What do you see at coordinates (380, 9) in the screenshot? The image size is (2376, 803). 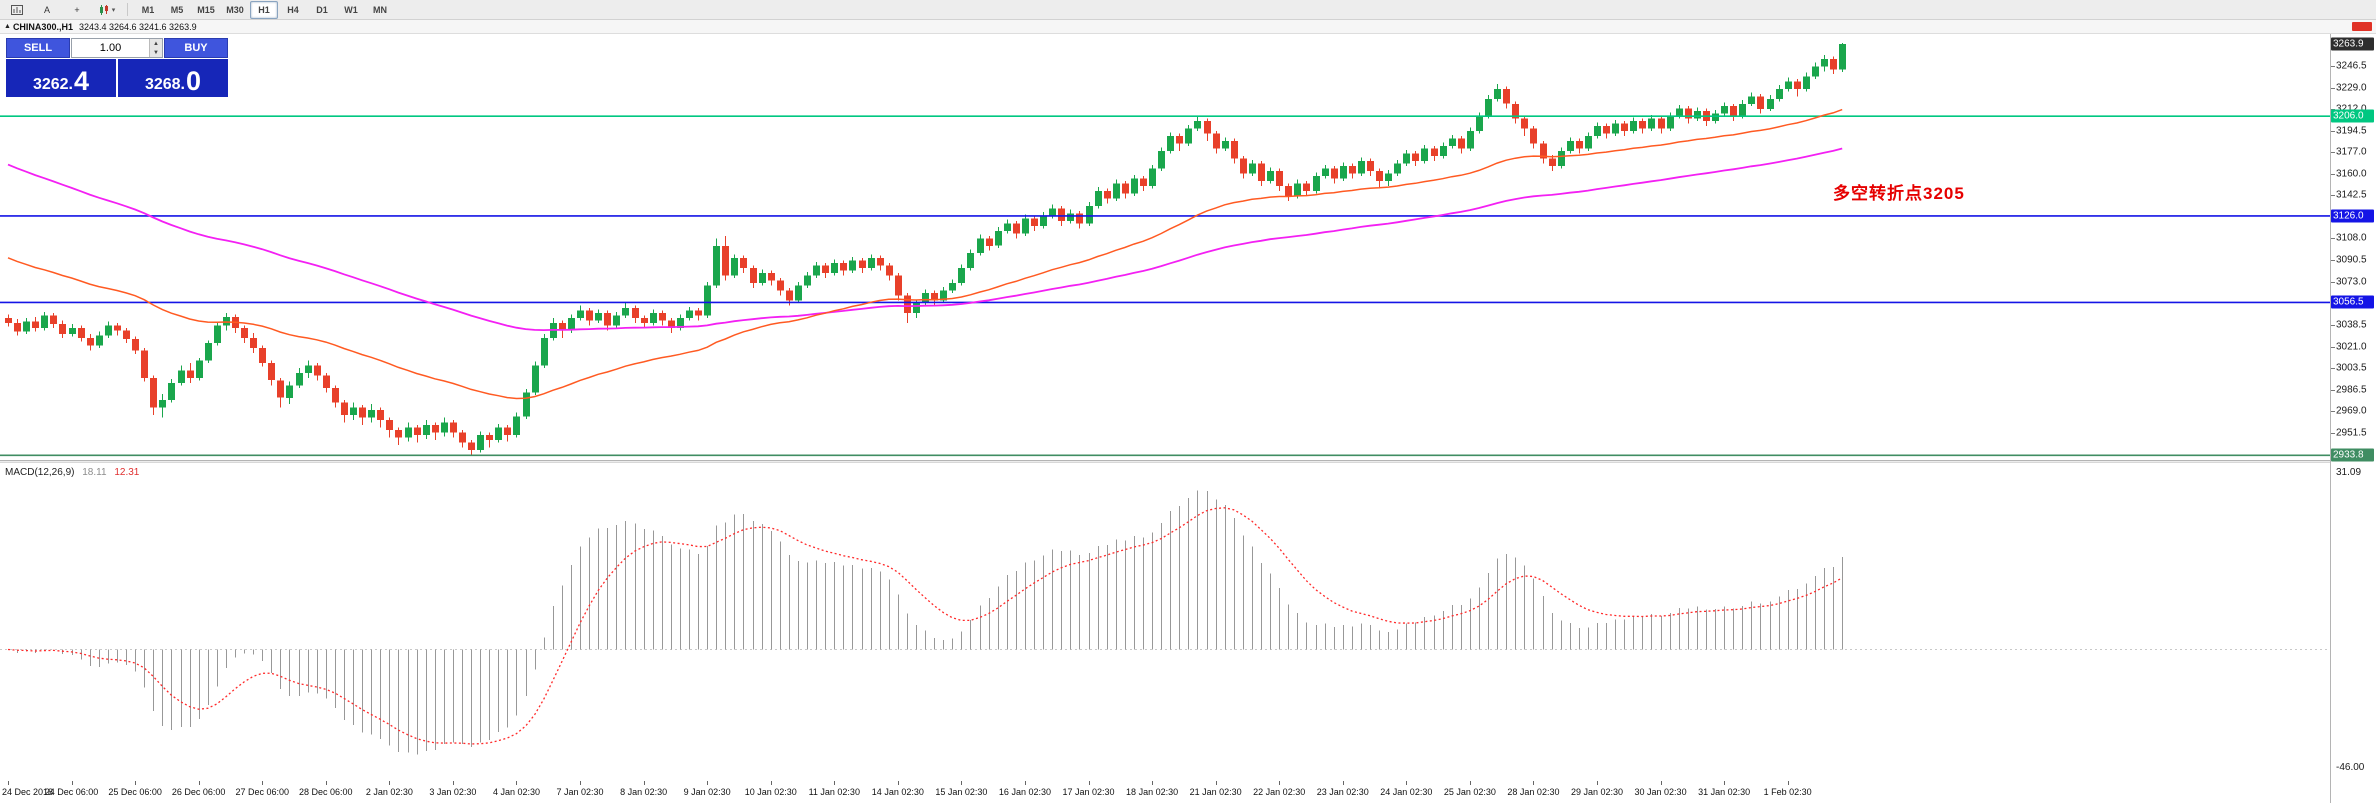 I see `timeframe-button-mn: MN` at bounding box center [380, 9].